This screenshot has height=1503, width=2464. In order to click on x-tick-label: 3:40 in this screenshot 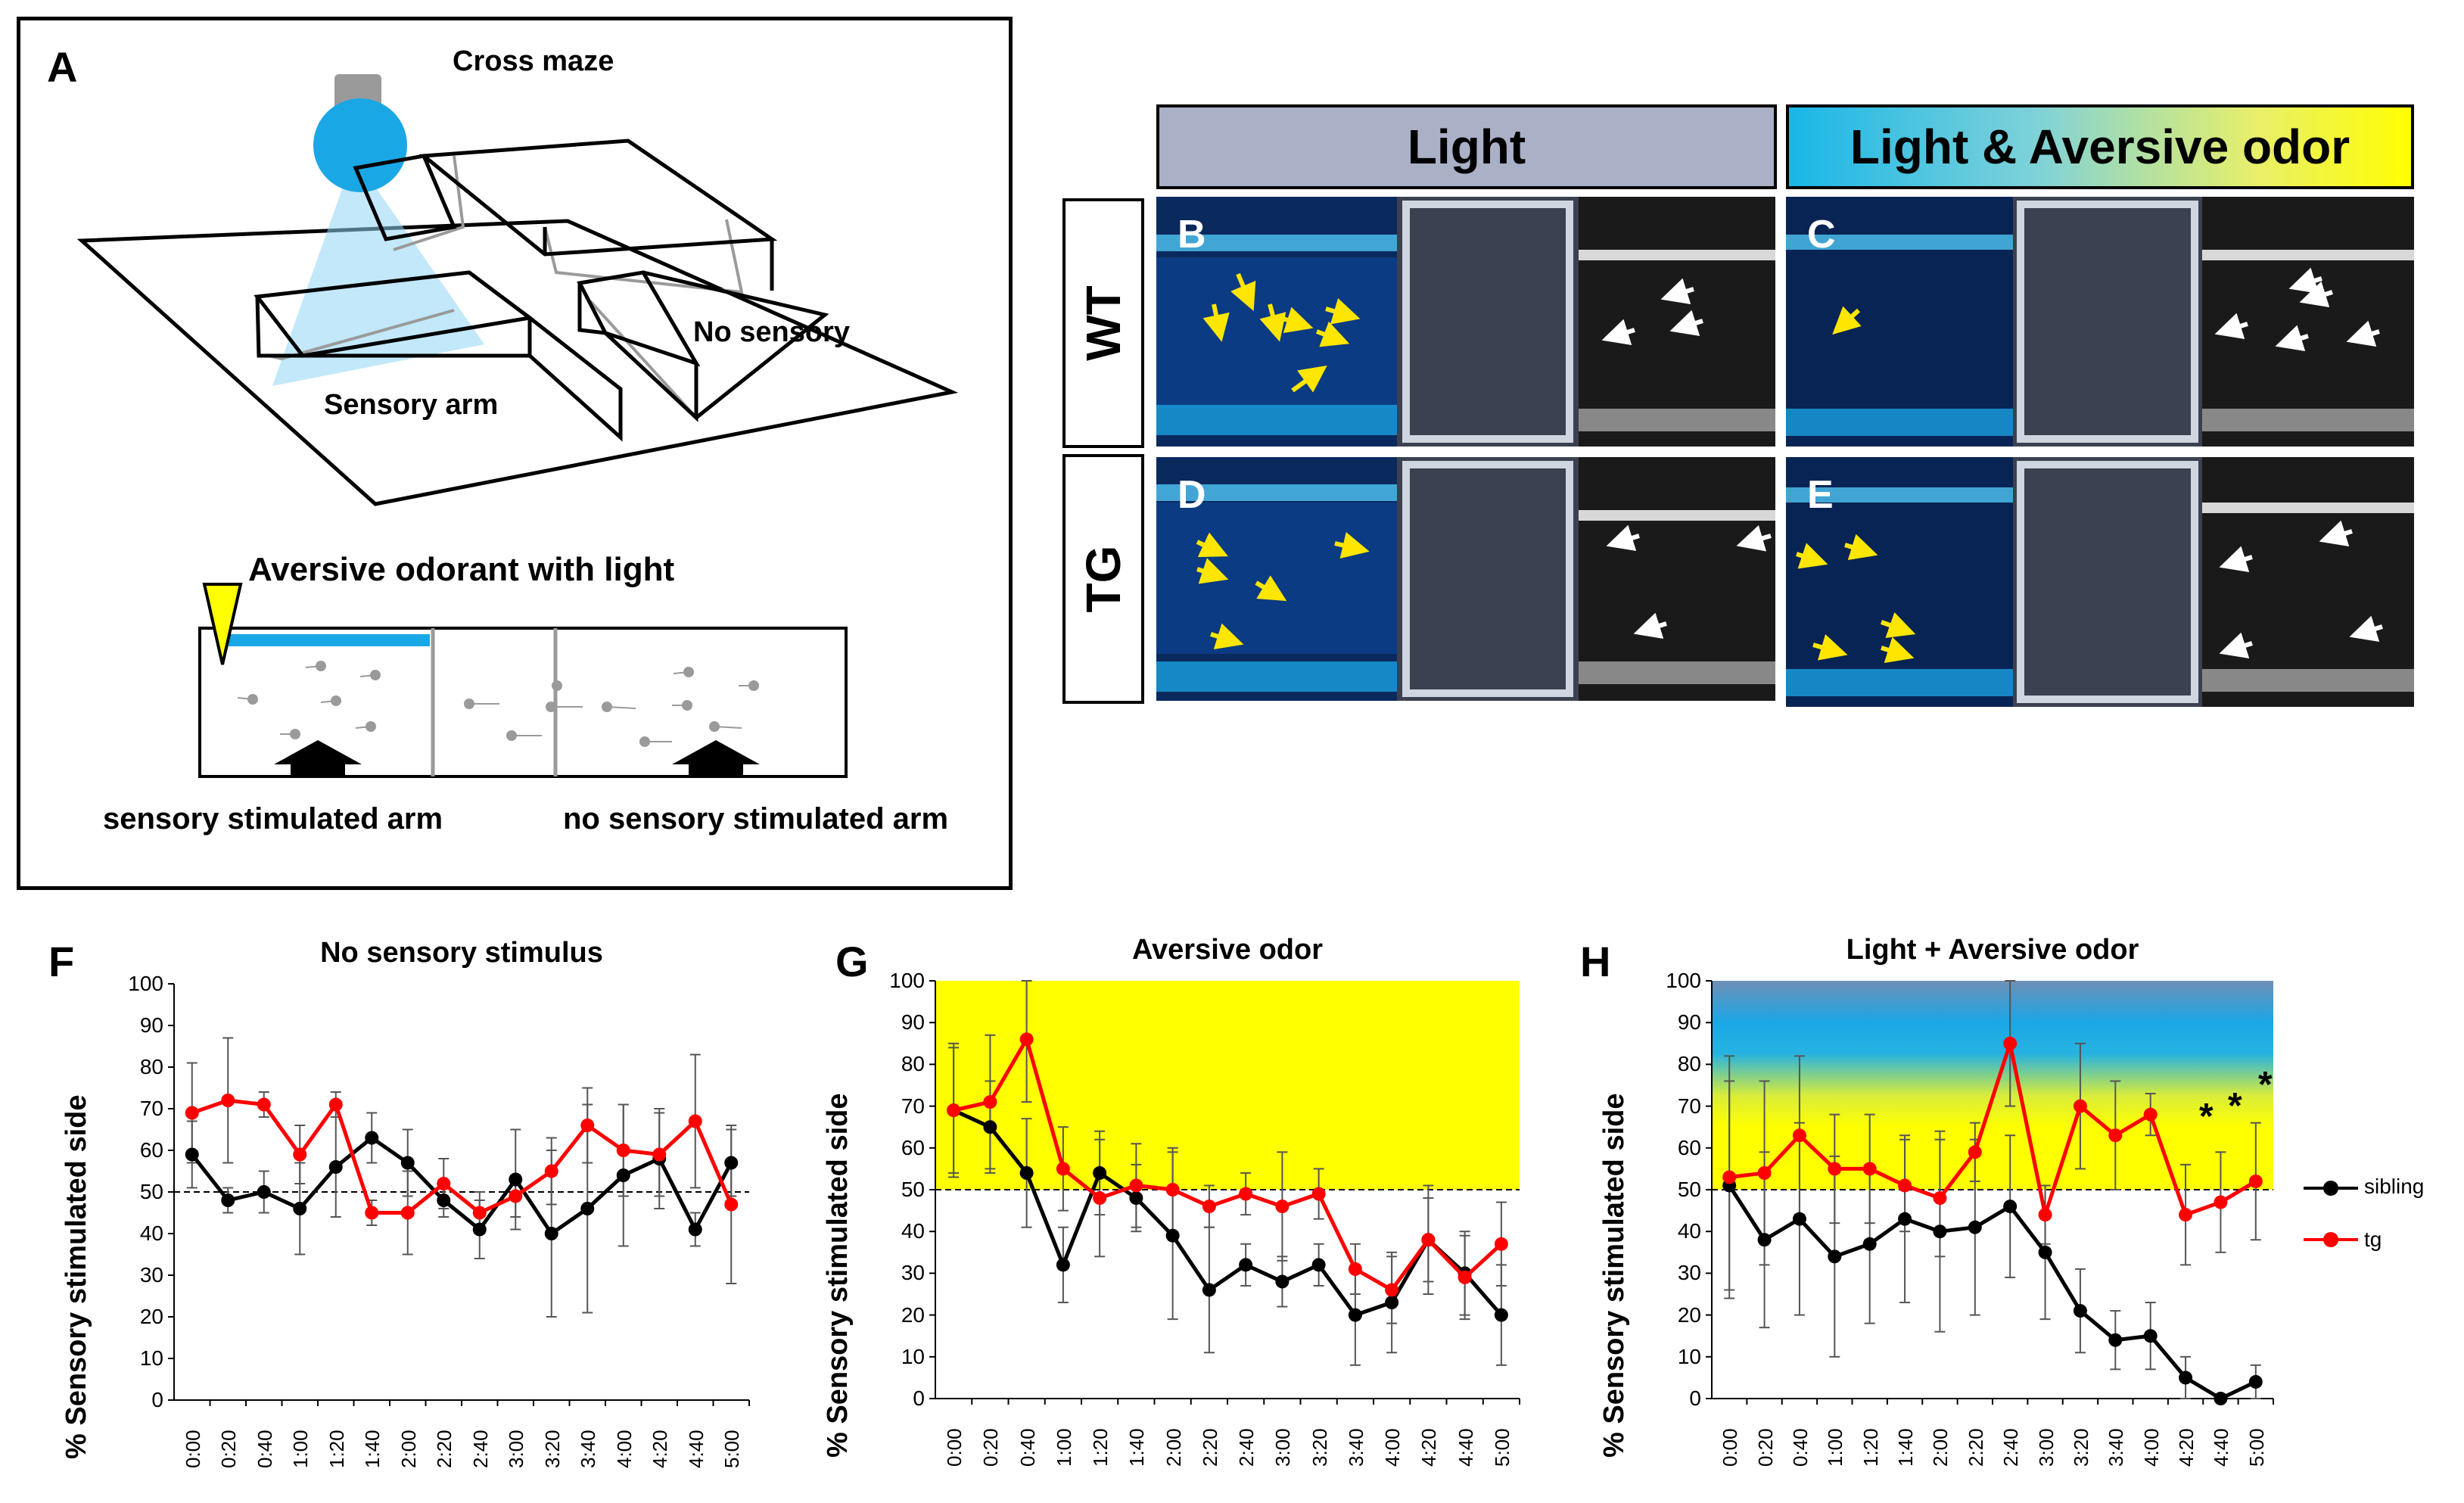, I will do `click(2116, 1447)`.